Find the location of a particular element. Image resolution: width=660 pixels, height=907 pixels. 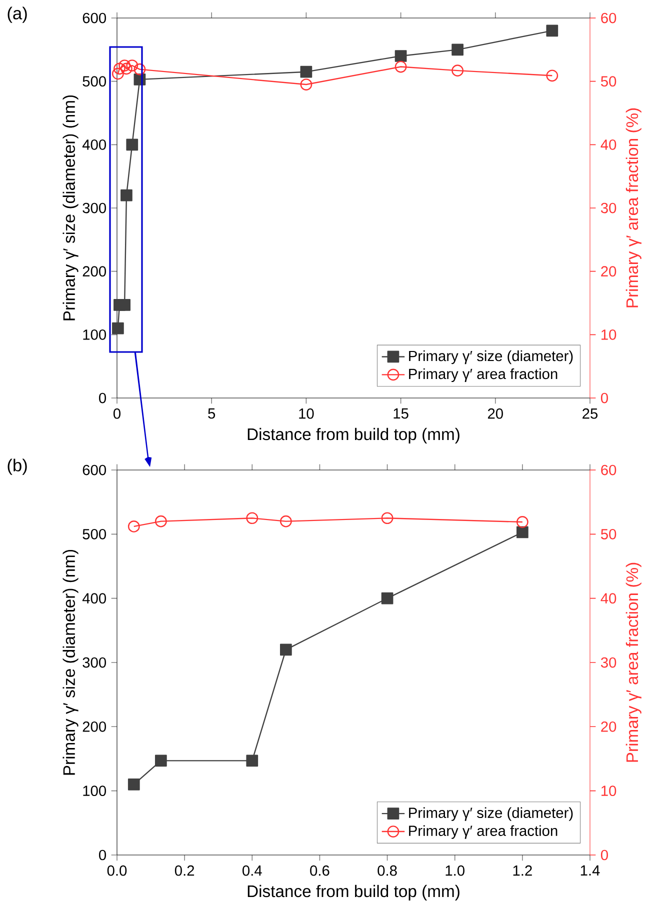

x-tick-label: 25 is located at coordinates (590, 413).